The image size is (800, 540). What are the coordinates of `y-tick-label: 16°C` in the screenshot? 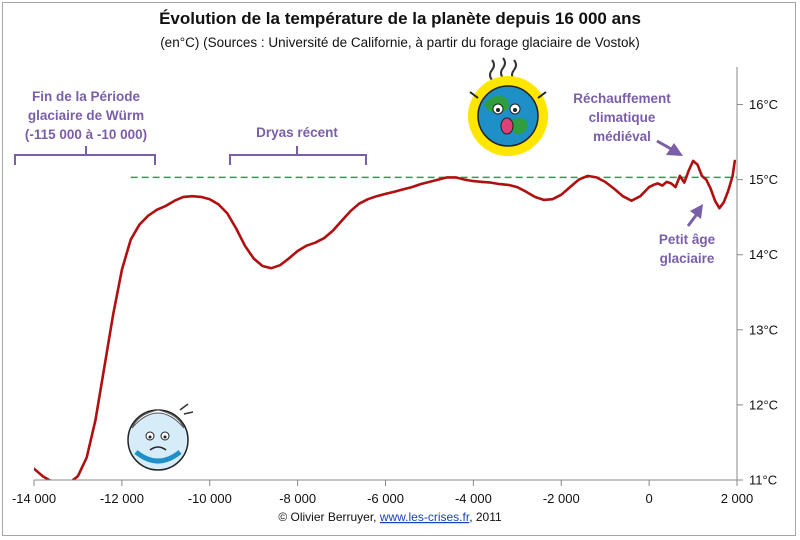 It's located at (763, 104).